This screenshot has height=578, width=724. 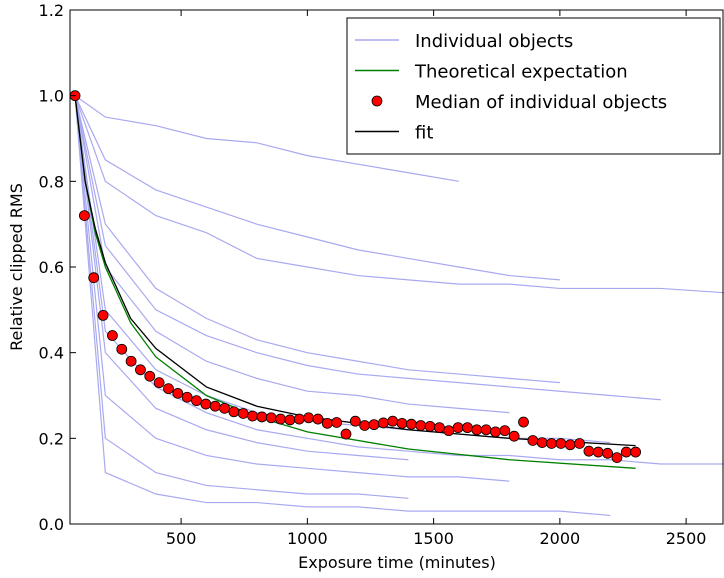 What do you see at coordinates (51, 353) in the screenshot?
I see `y-tick-label: 0.4` at bounding box center [51, 353].